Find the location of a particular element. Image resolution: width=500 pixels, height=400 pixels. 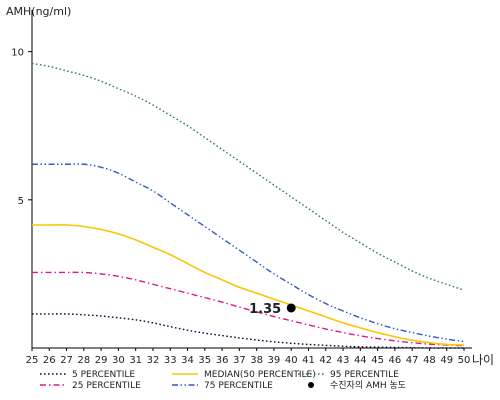

x-tick-label: 35 is located at coordinates (204, 360).